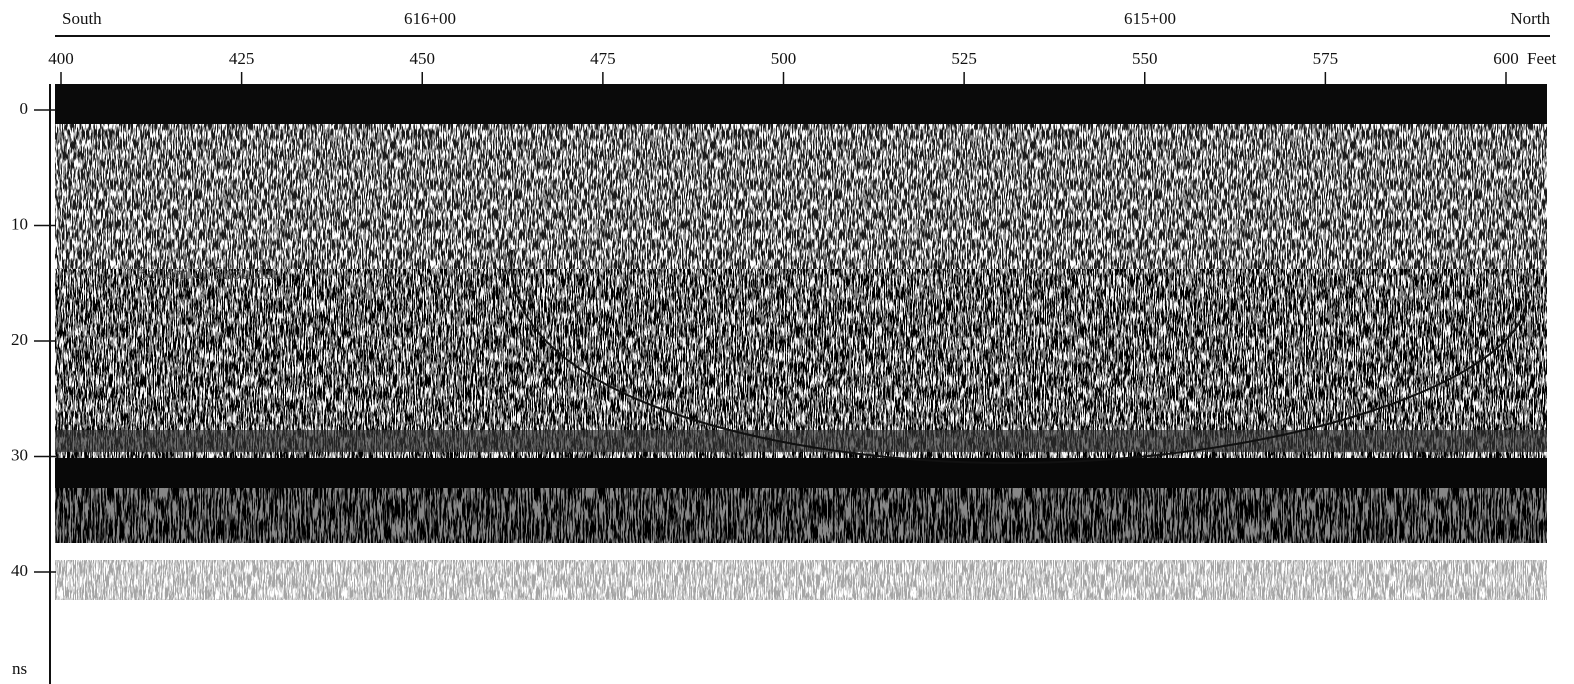  What do you see at coordinates (423, 58) in the screenshot?
I see `x-tick-label: 450` at bounding box center [423, 58].